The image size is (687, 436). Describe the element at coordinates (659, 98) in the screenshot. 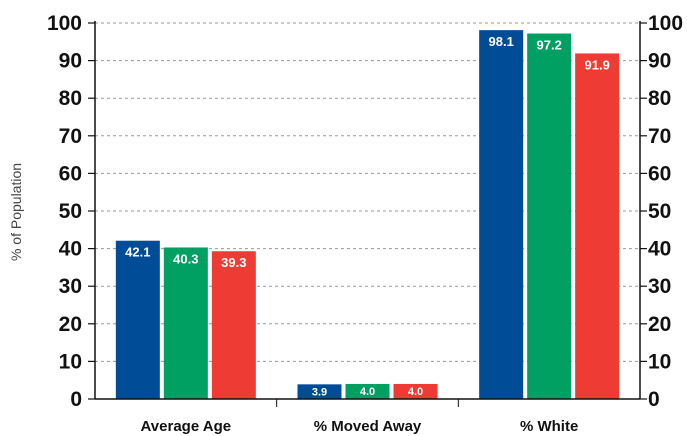

I see `y-tick-label-right: 80` at that location.